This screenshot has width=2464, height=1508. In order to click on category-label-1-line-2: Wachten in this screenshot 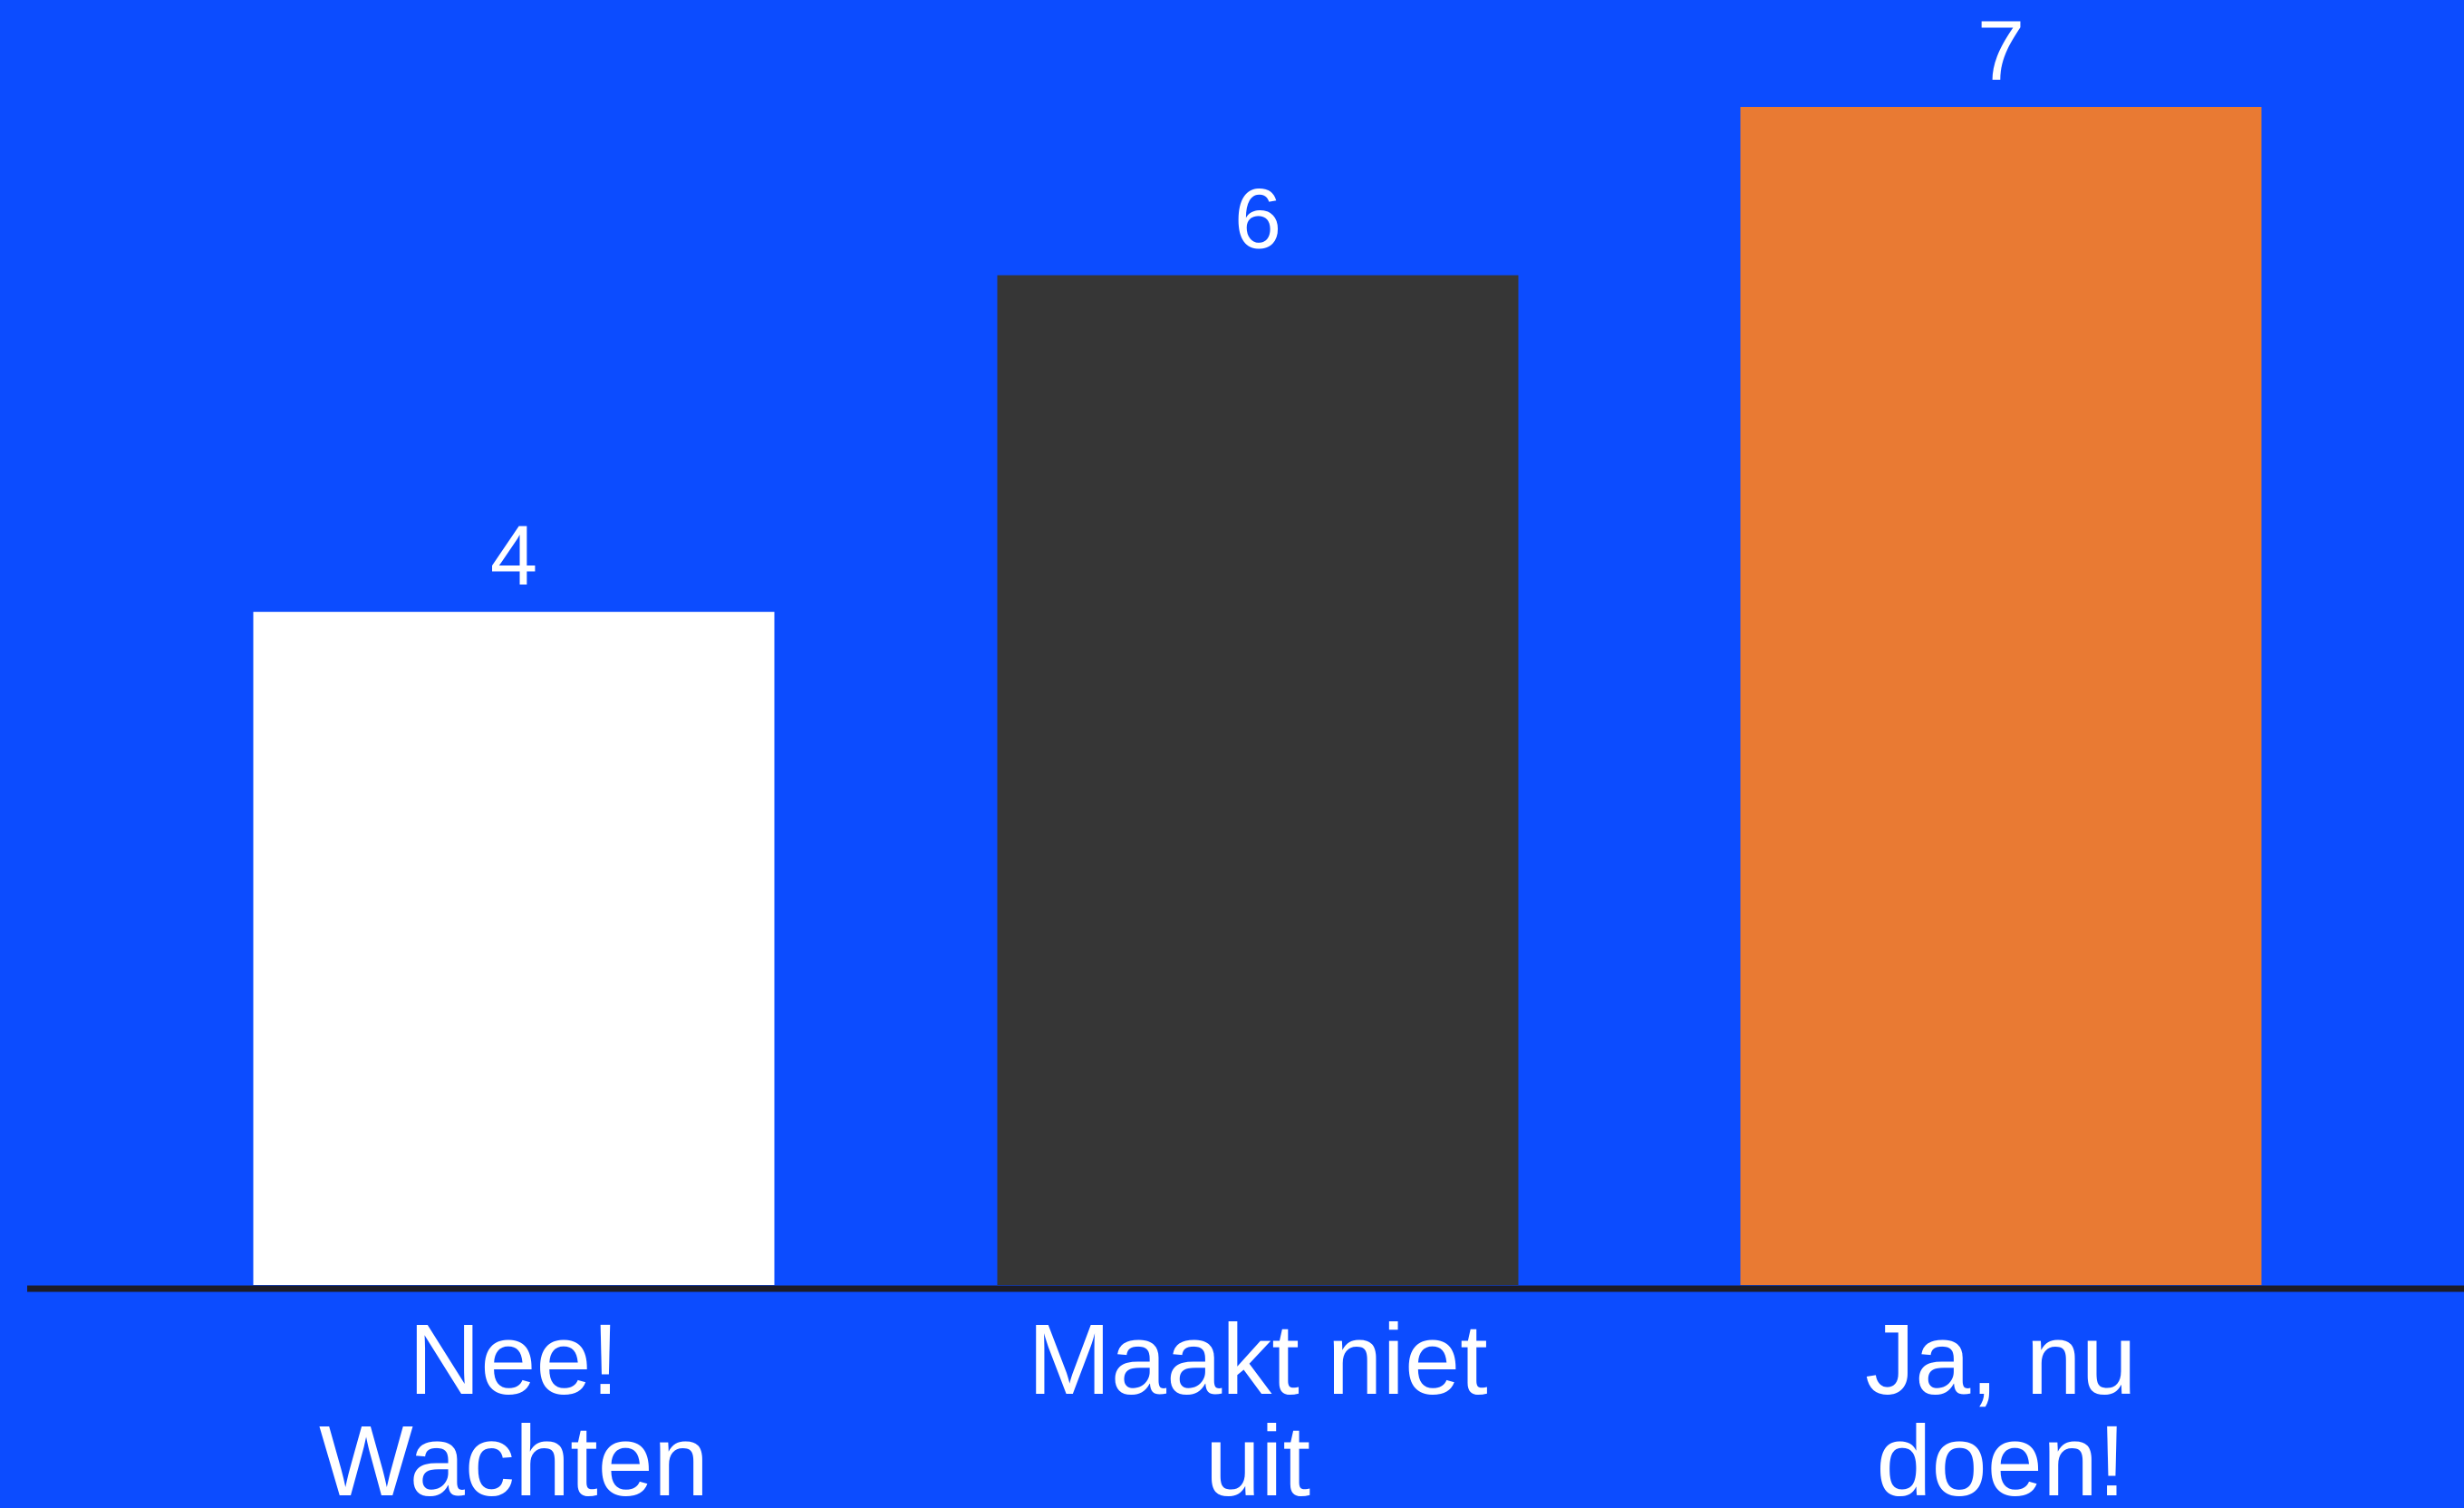, I will do `click(514, 1457)`.